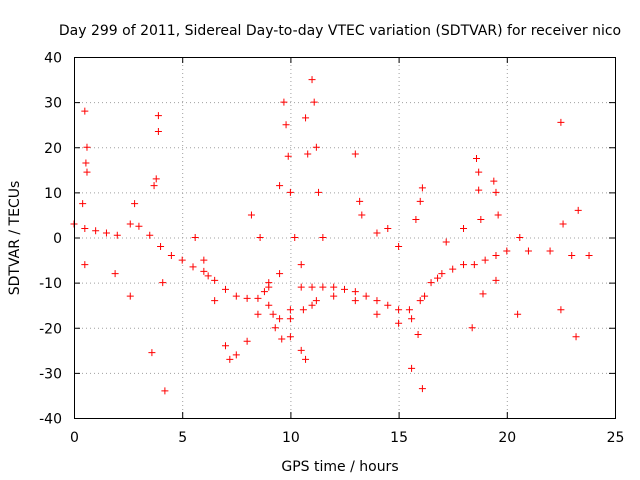  I want to click on y-tick-label: -10, so click(50, 284).